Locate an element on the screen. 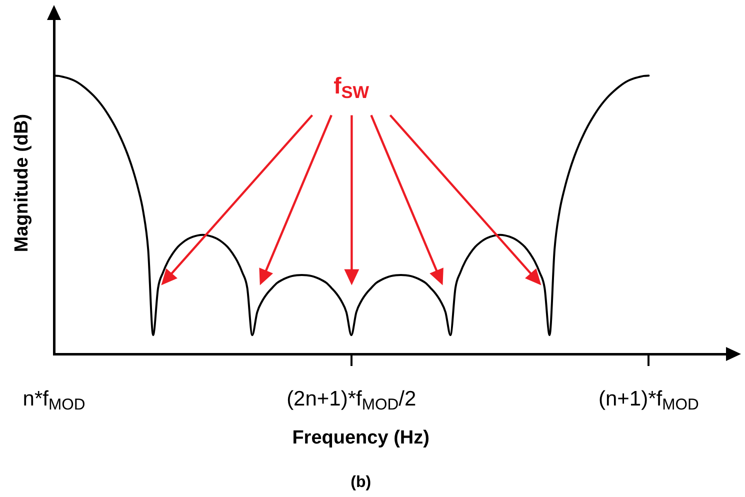 Image resolution: width=745 pixels, height=497 pixels. annotation: f$_{SW}$ is located at coordinates (352, 87).